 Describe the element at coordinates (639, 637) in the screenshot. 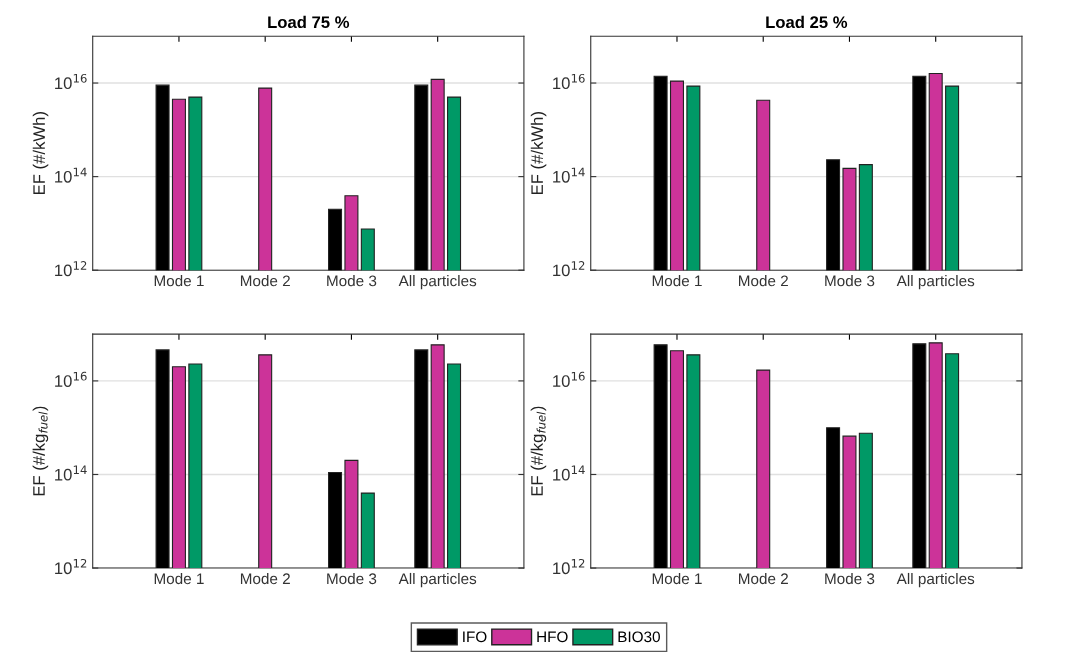

I see `legend-label: BIO30` at that location.